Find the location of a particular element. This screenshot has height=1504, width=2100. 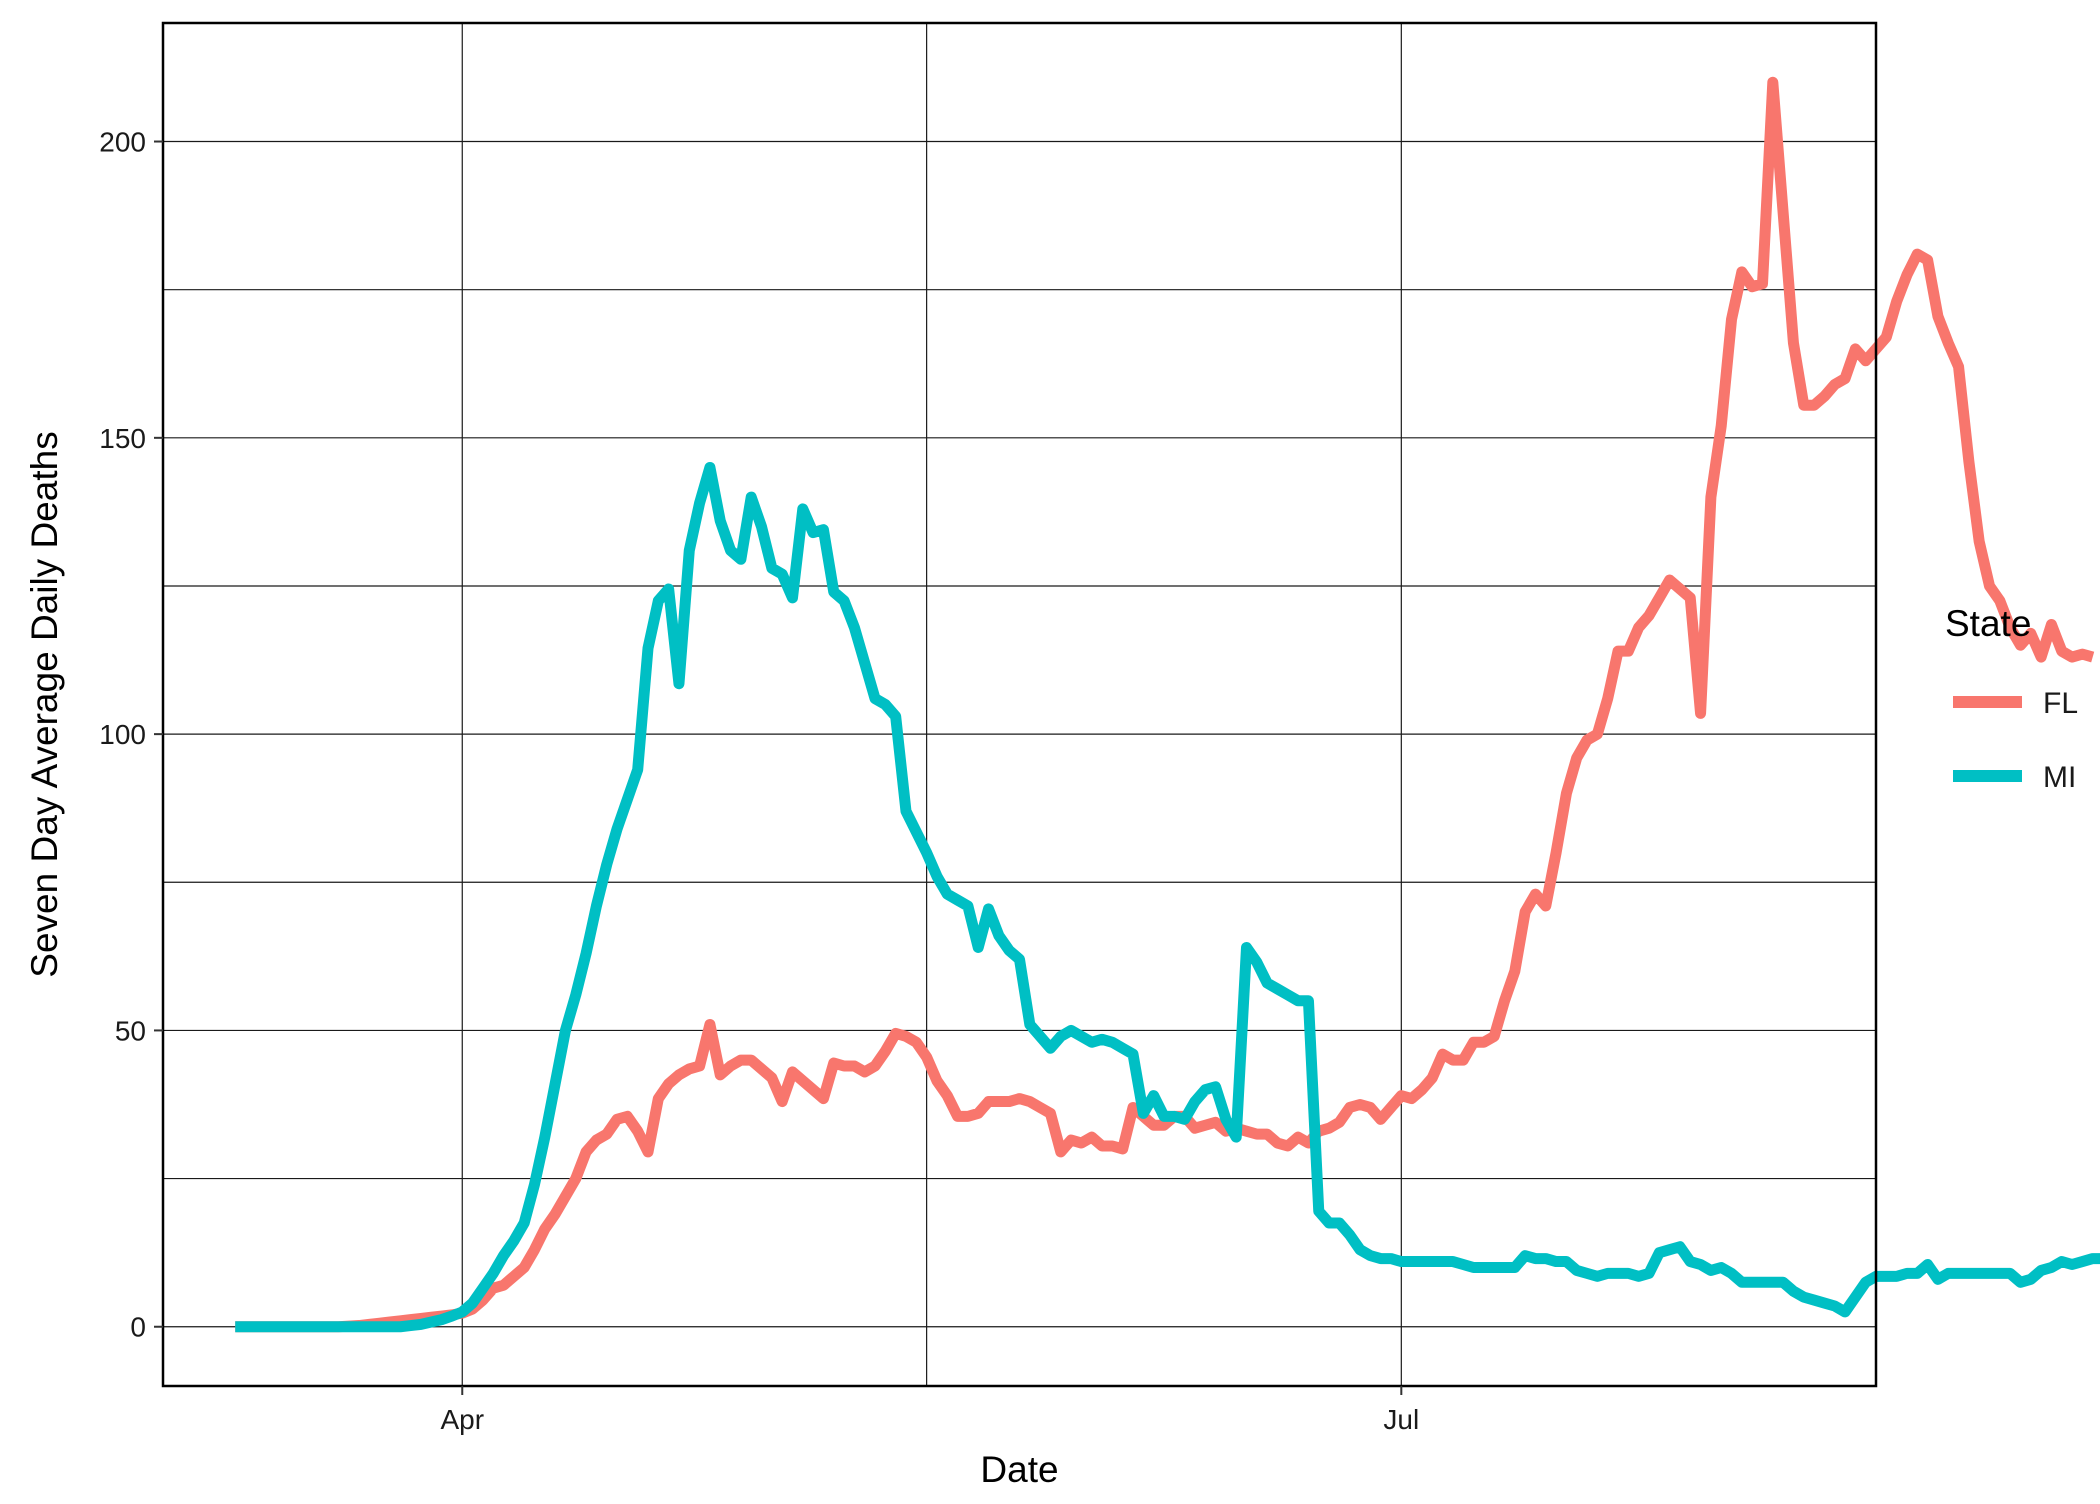

y-tick-label: 0 is located at coordinates (138, 1327).